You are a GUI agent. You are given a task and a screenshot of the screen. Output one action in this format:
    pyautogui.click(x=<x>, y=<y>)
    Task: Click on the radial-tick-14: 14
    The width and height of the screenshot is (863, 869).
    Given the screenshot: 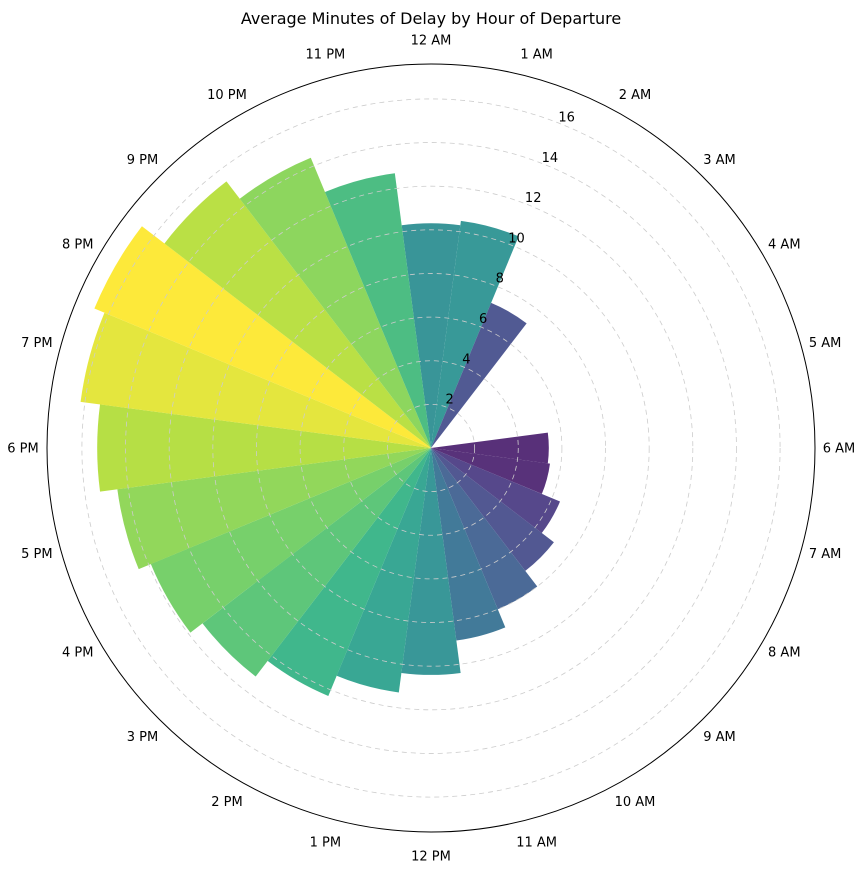 What is the action you would take?
    pyautogui.click(x=550, y=158)
    